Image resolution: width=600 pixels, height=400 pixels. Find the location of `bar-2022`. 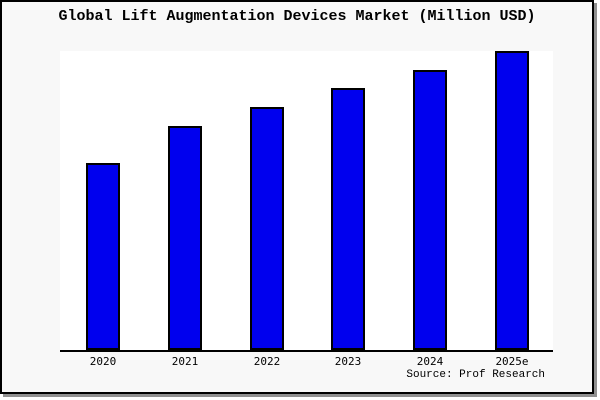

bar-2022 is located at coordinates (267, 228).